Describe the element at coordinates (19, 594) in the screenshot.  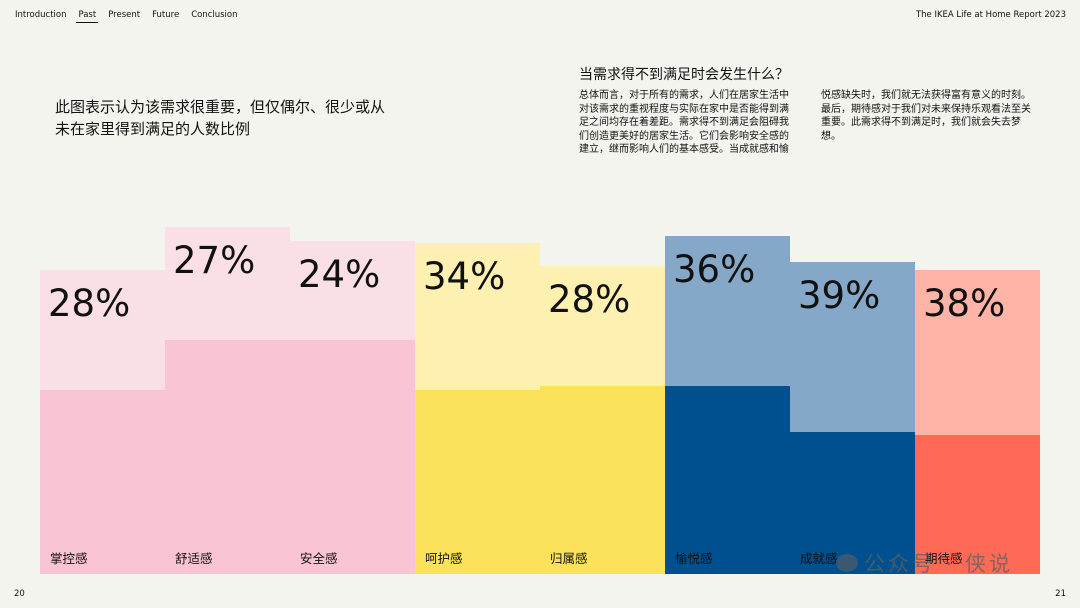
I see `page-number-left: 20` at that location.